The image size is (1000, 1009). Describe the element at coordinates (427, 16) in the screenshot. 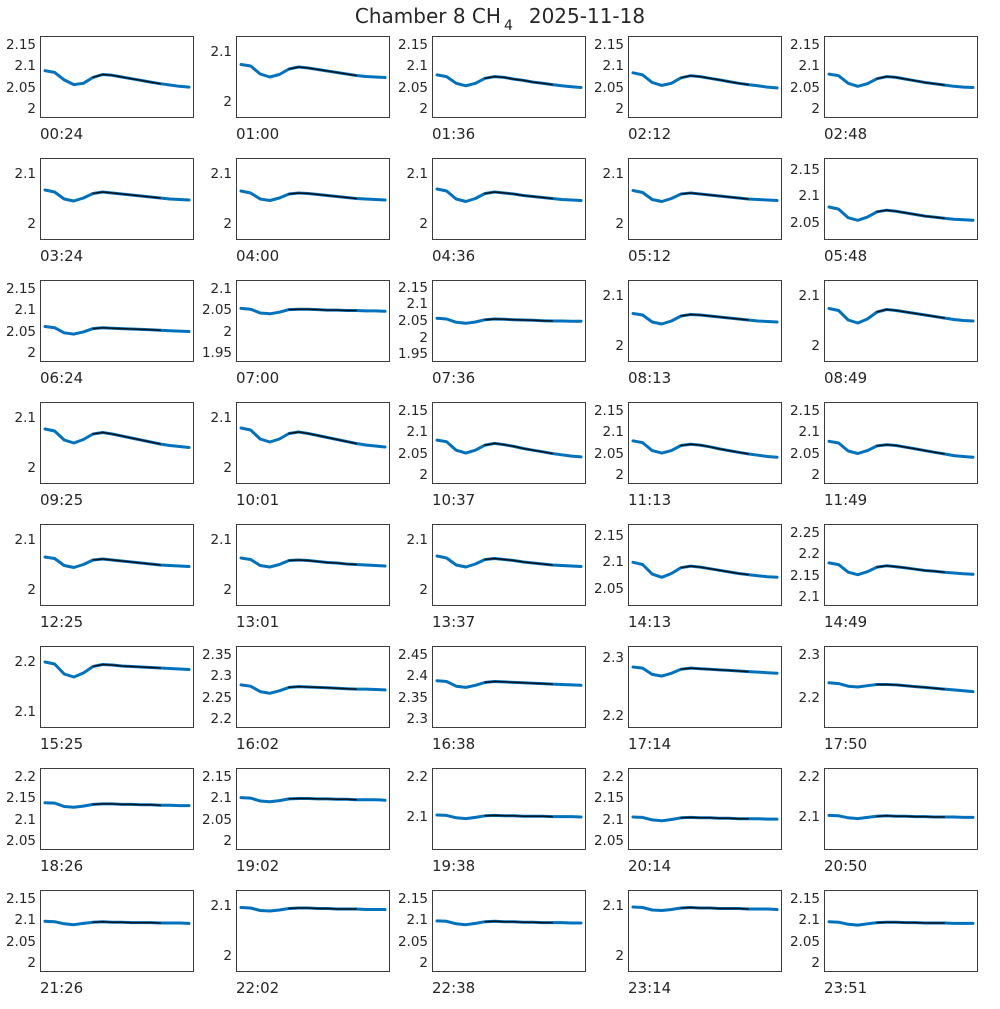

I see `title-text: Chamber 8 CH` at that location.